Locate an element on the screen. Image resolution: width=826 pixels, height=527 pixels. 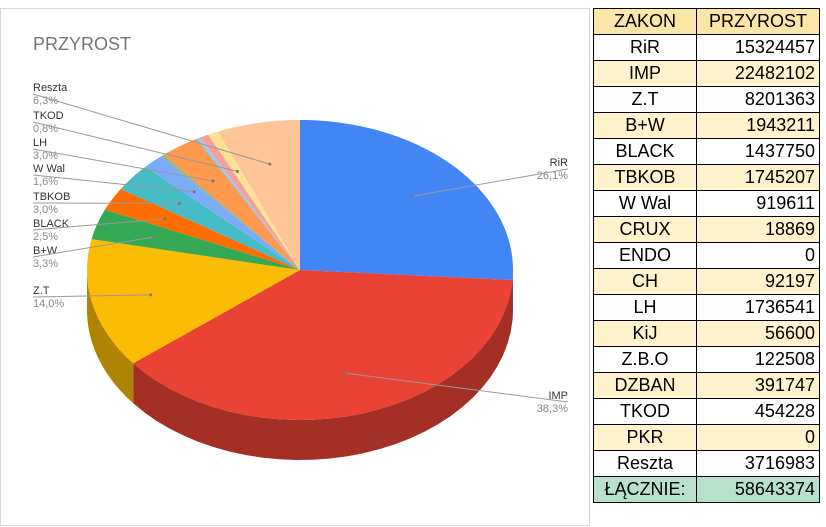
value-cell: 22482102 is located at coordinates (758, 73).